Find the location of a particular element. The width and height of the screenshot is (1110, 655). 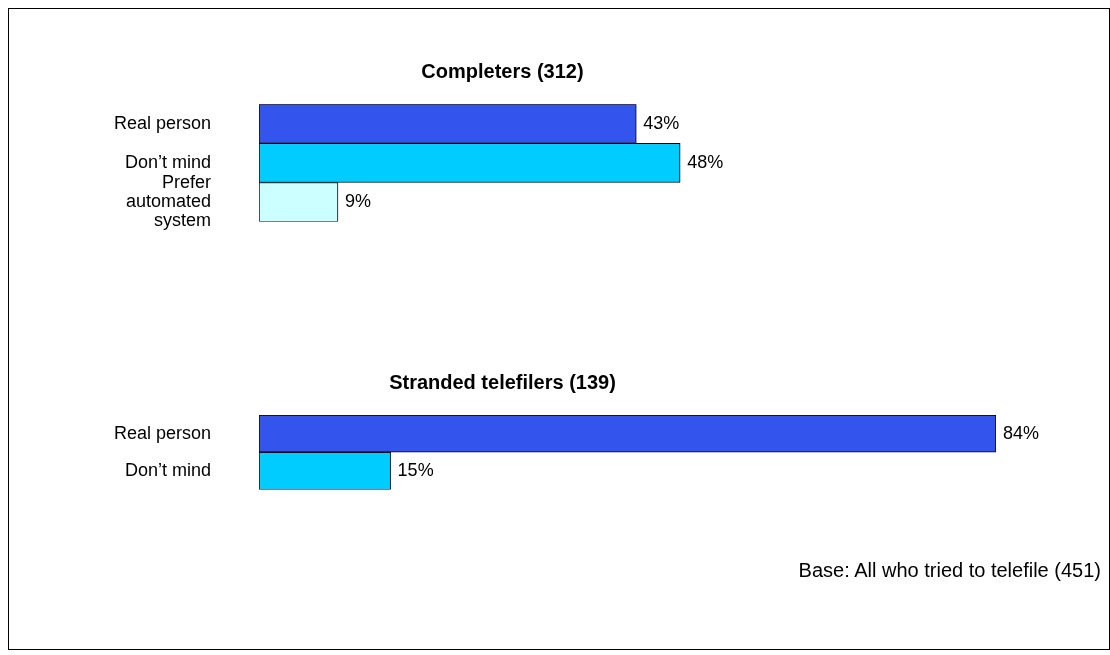

data-label: 9% is located at coordinates (357, 200).